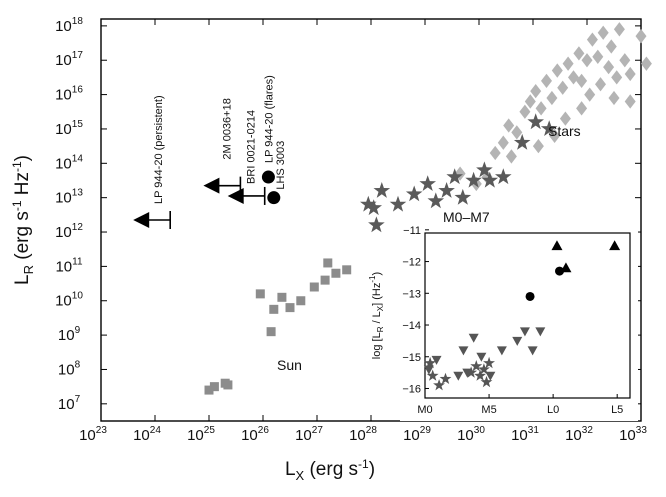 The image size is (666, 497). Describe the element at coordinates (527, 315) in the screenshot. I see `inset-frame` at that location.